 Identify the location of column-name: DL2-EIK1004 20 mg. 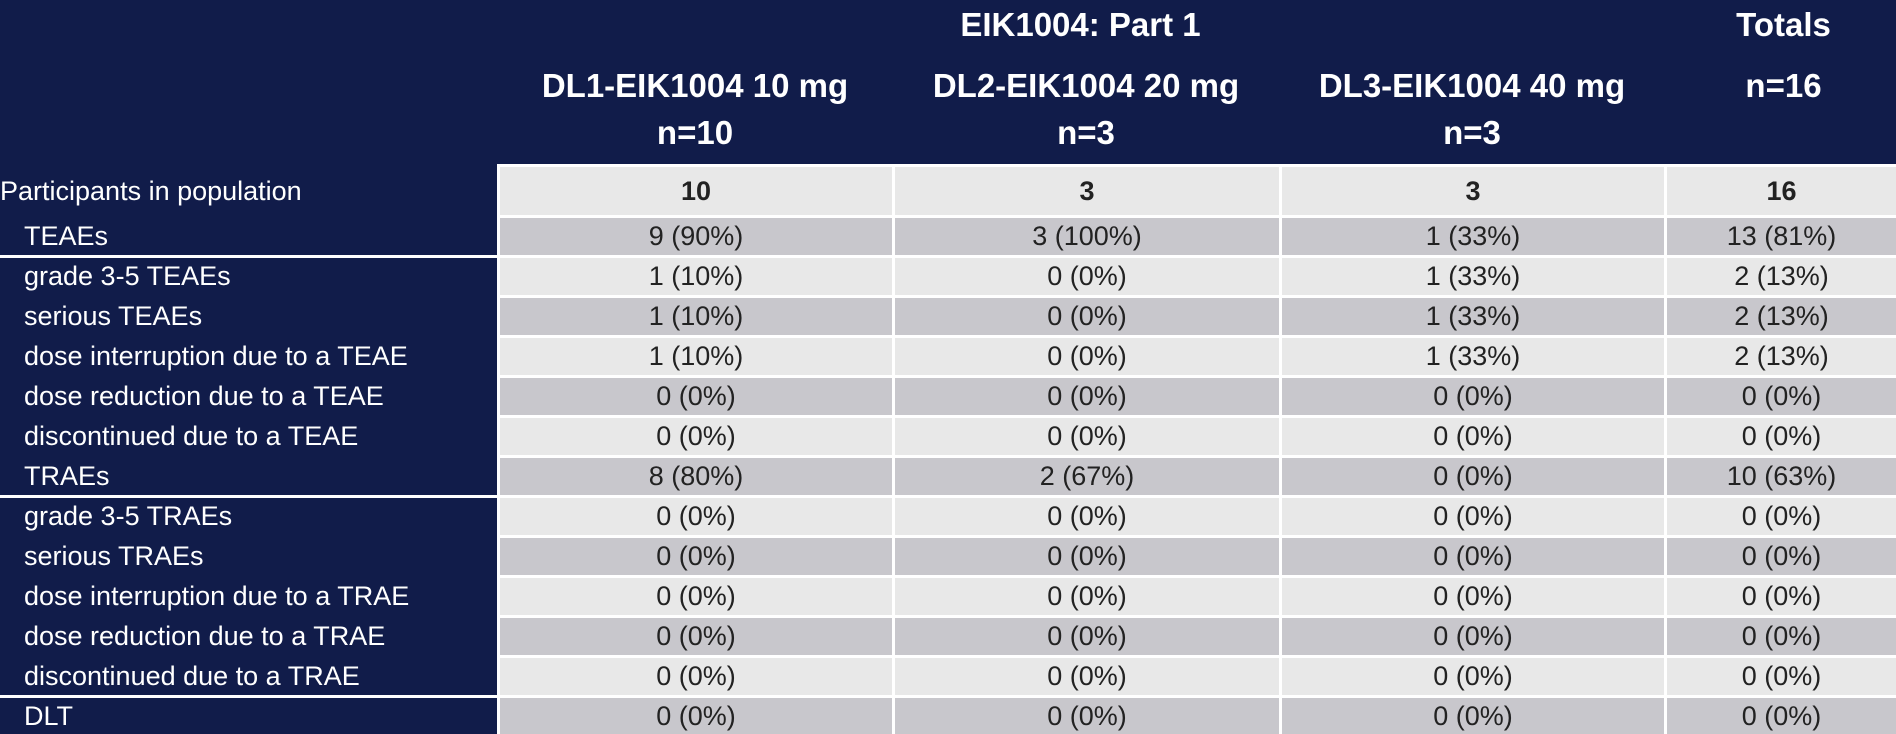
(1086, 85).